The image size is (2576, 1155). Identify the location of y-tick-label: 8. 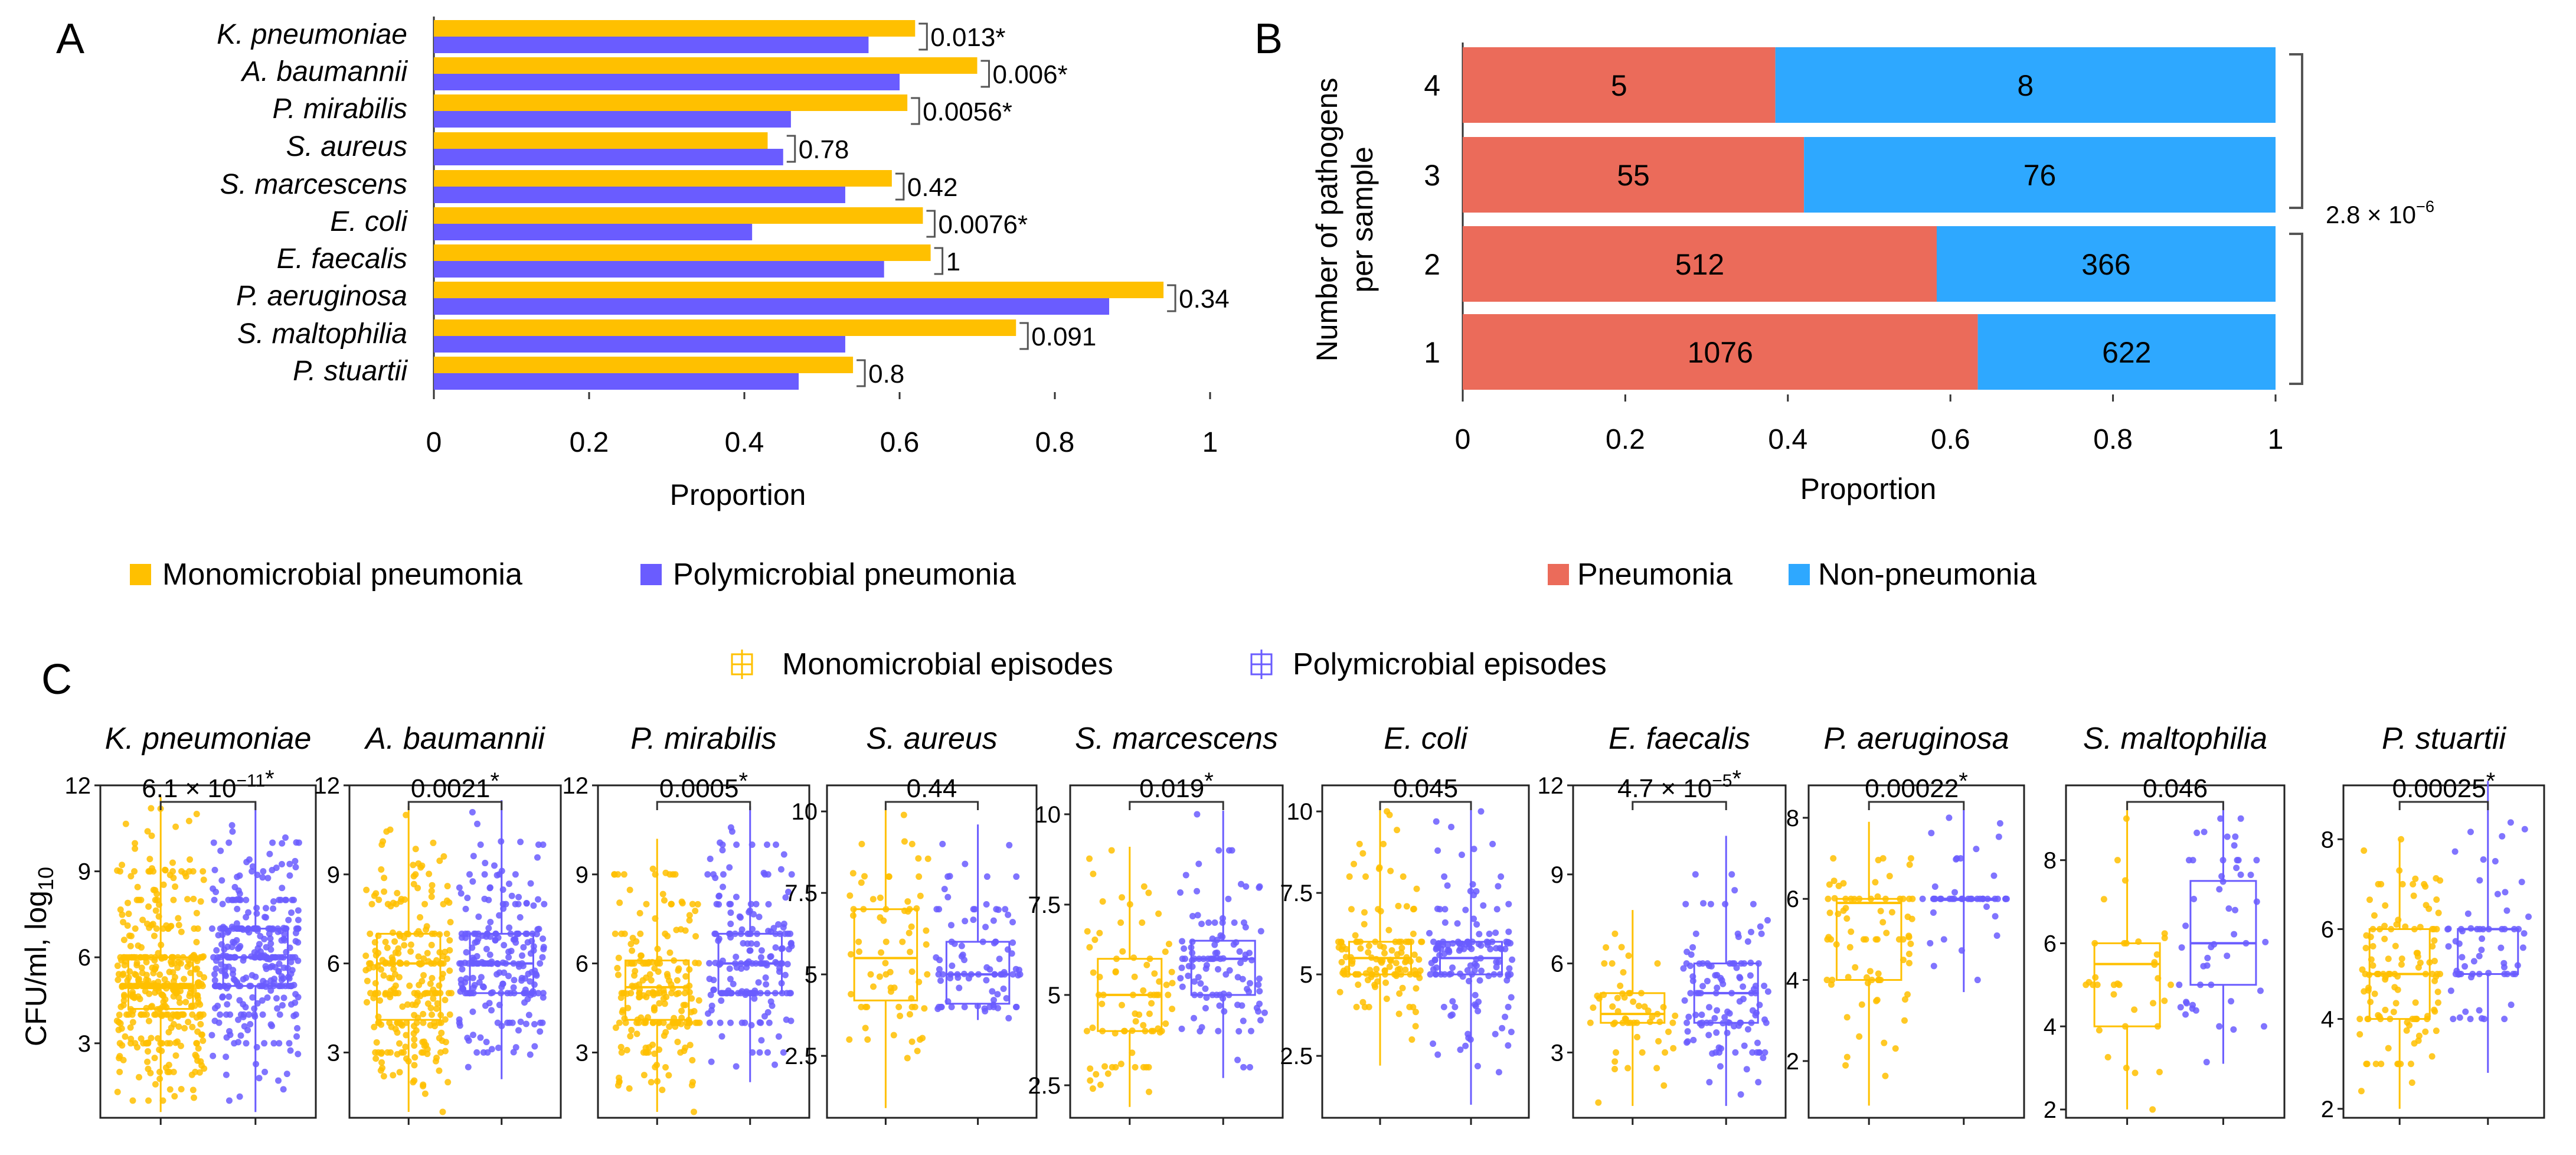
(2050, 861).